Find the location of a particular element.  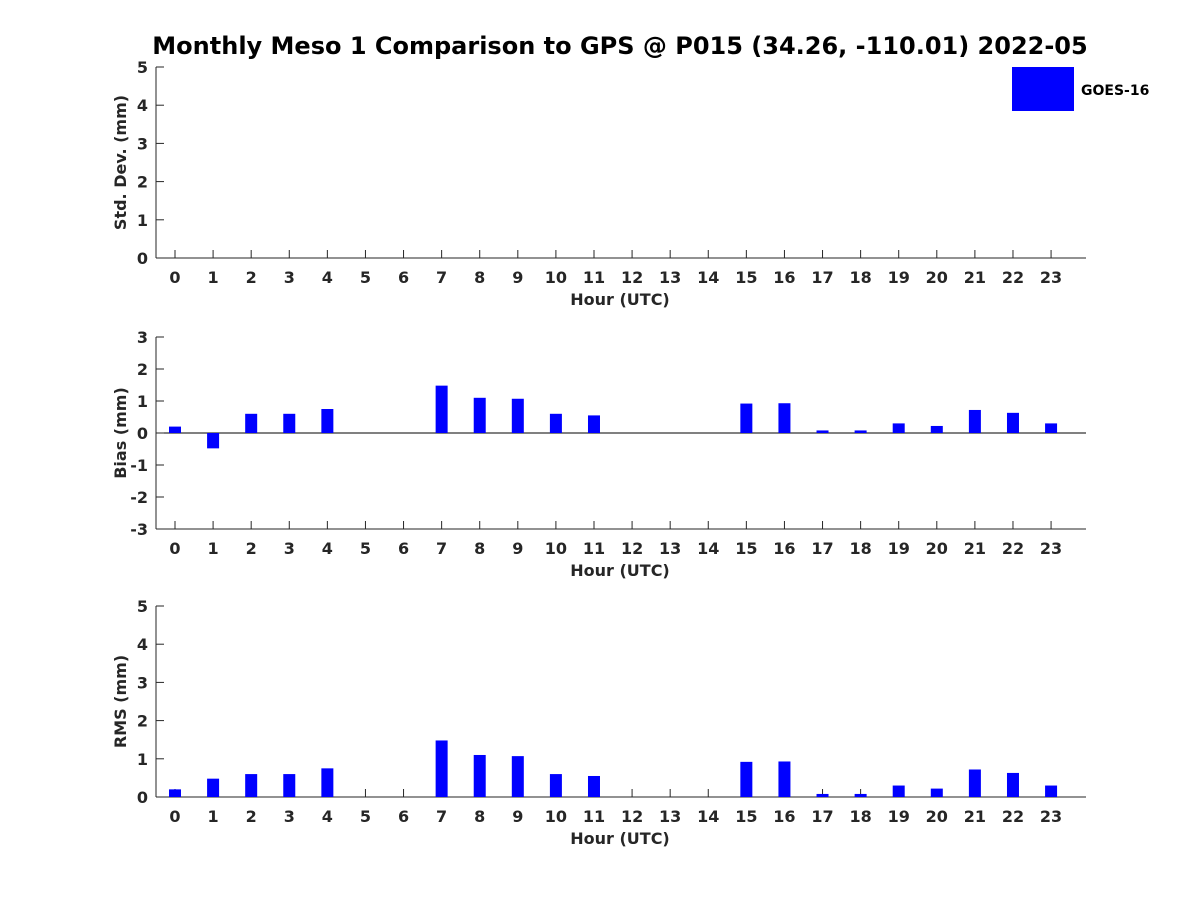

bias-x-tick-label: 19 is located at coordinates (899, 548).